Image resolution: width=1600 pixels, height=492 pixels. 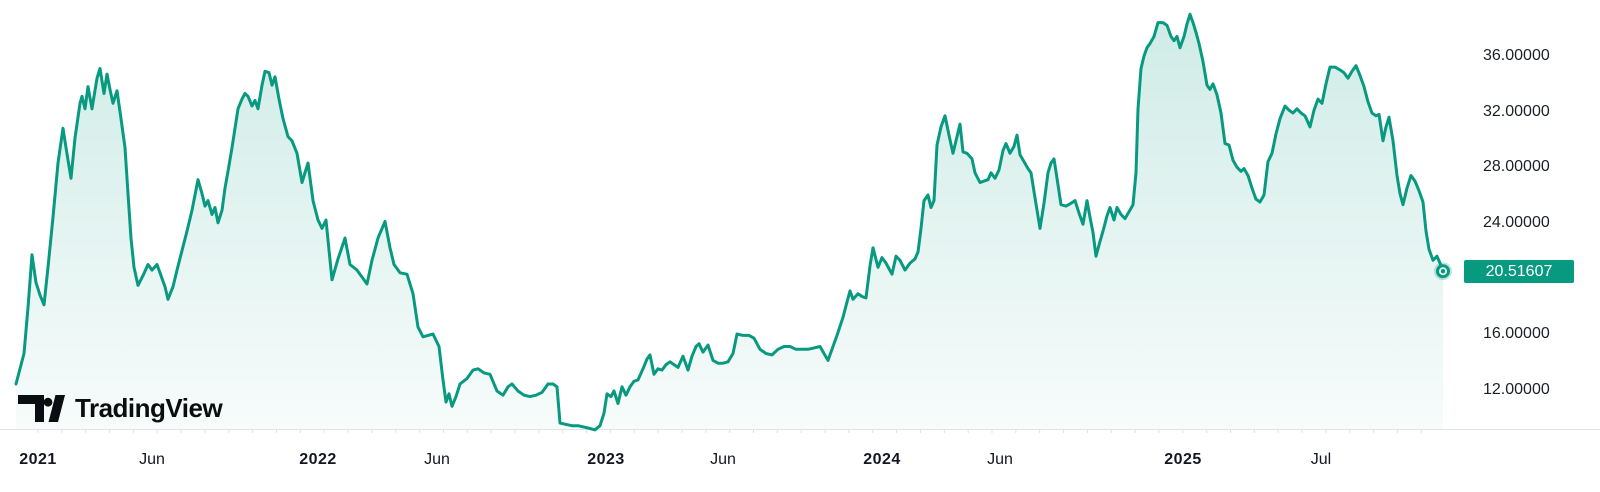 I want to click on price-scale-label-32.00000: 32.00000, so click(x=1516, y=111).